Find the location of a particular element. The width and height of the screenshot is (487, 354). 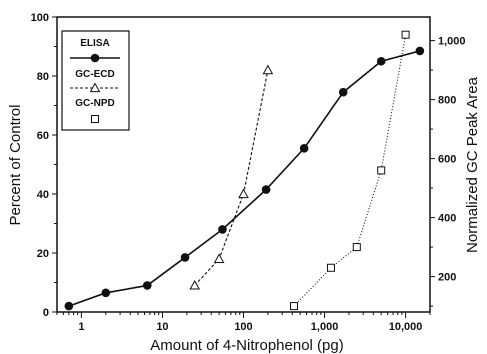

x-tick-label: 100 is located at coordinates (243, 327).